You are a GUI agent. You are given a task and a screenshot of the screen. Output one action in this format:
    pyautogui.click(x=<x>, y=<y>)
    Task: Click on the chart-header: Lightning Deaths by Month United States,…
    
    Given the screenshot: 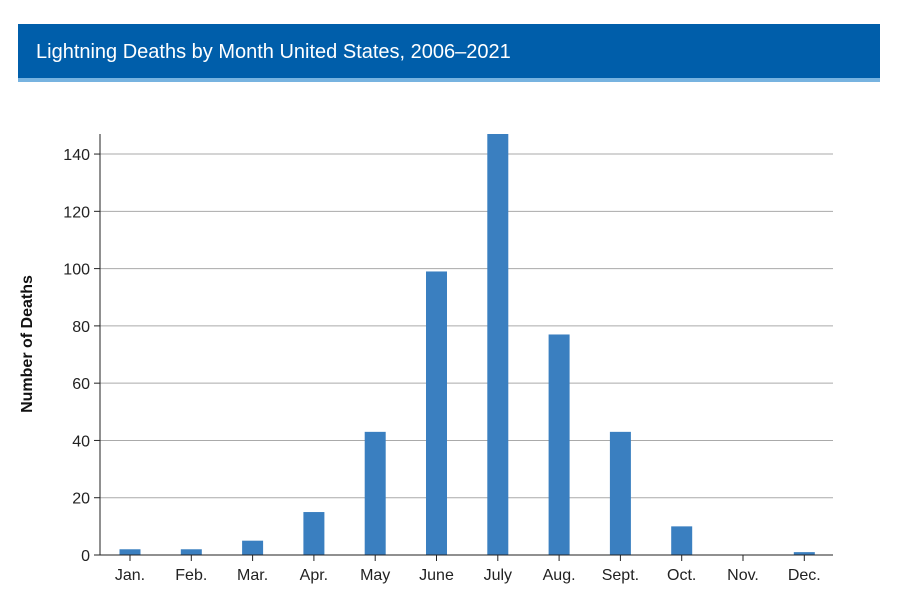 What is the action you would take?
    pyautogui.click(x=449, y=53)
    